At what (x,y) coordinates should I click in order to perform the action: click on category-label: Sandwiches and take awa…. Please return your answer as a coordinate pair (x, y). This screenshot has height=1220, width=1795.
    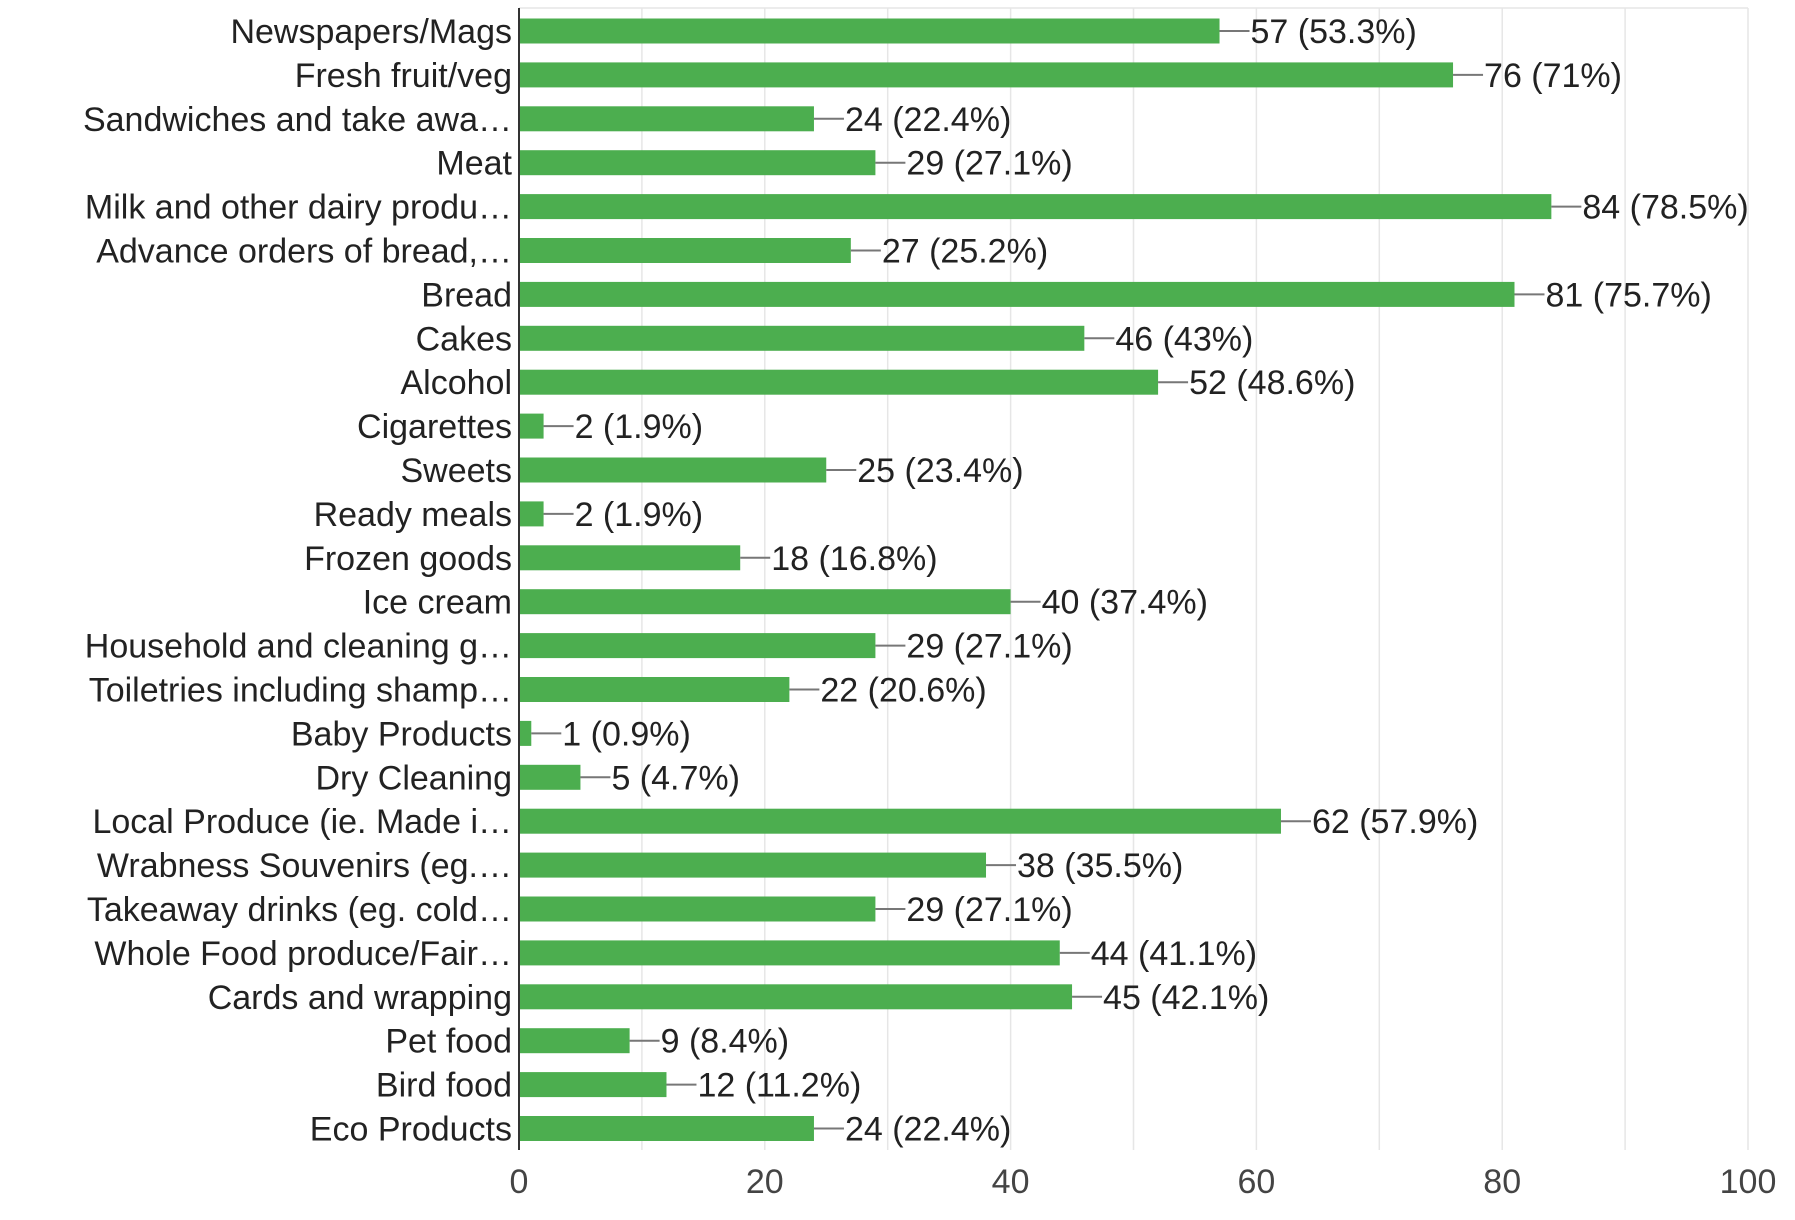
    Looking at the image, I should click on (297, 120).